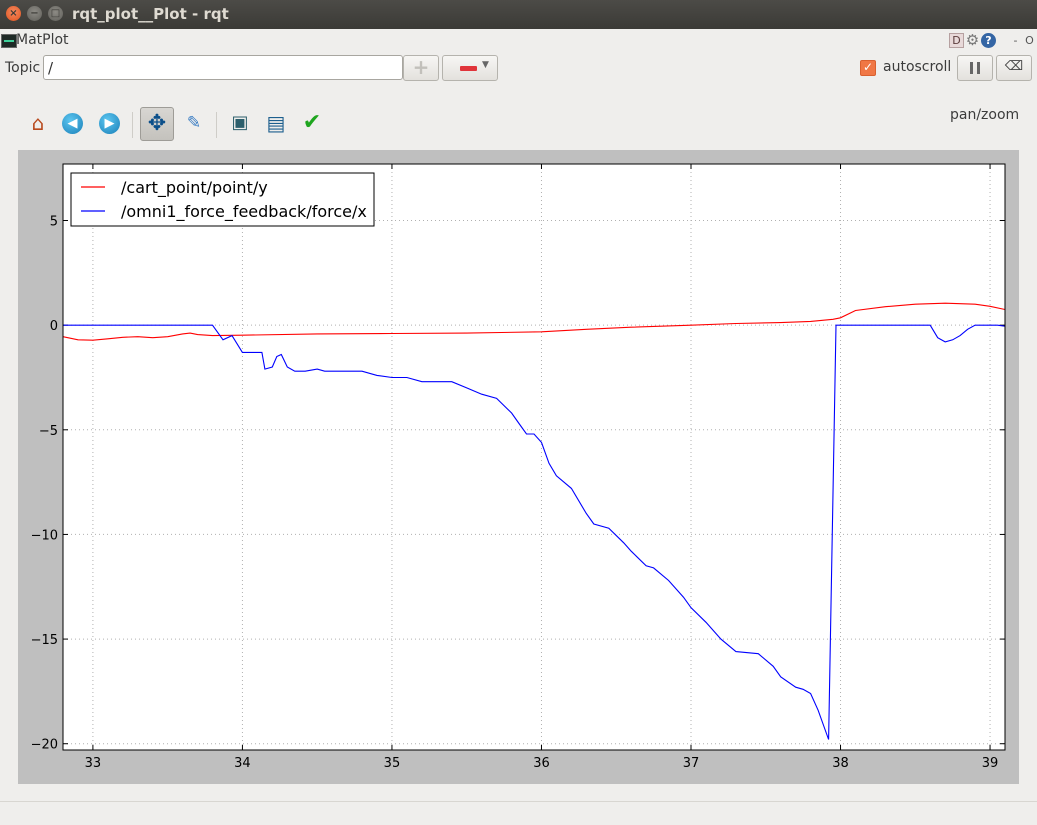 The width and height of the screenshot is (1037, 825). I want to click on x-tick-label: 35, so click(392, 763).